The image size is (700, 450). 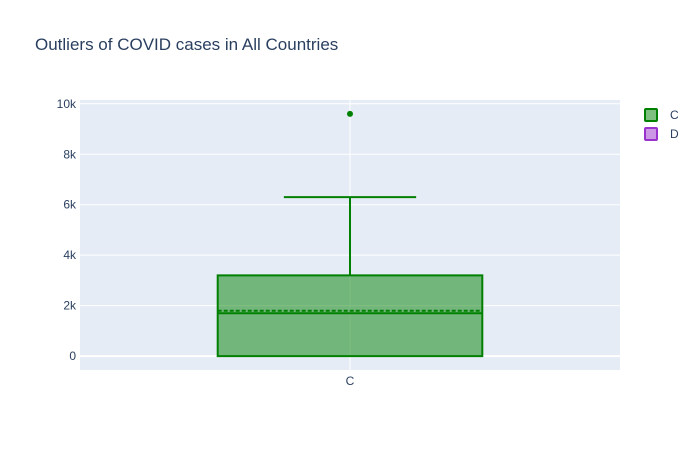 What do you see at coordinates (350, 316) in the screenshot?
I see `box-iqr` at bounding box center [350, 316].